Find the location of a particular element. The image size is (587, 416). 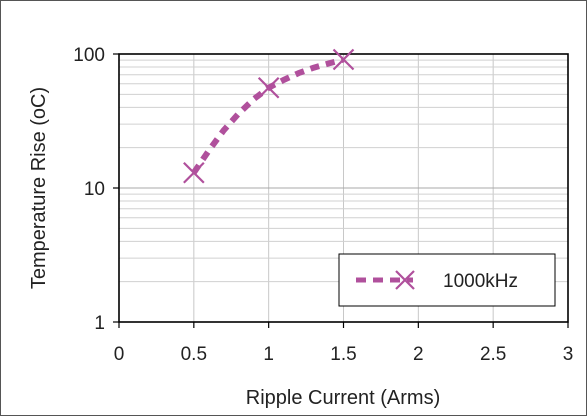

legend: 1000kHz is located at coordinates (447, 280).